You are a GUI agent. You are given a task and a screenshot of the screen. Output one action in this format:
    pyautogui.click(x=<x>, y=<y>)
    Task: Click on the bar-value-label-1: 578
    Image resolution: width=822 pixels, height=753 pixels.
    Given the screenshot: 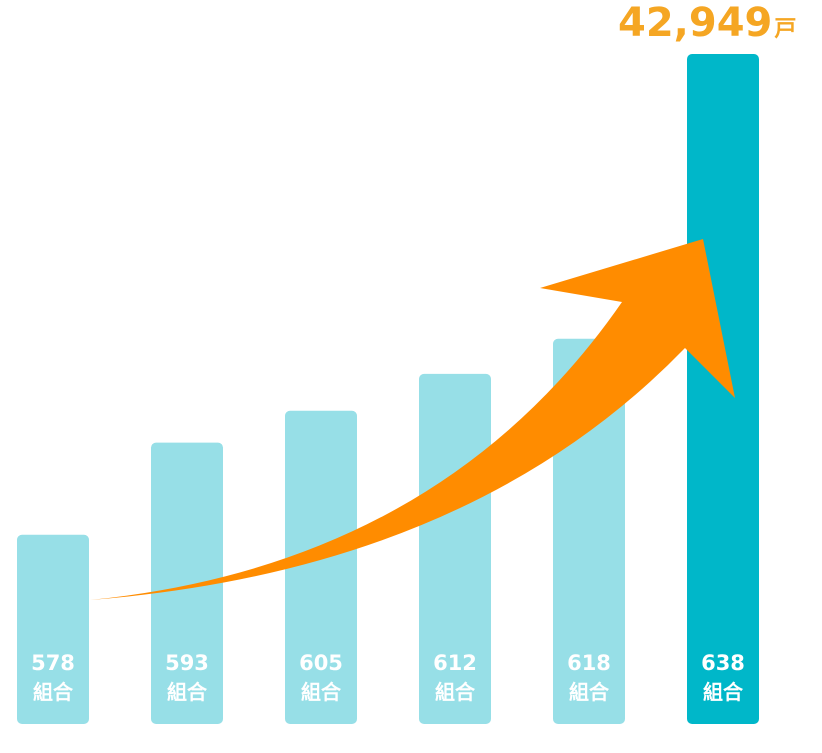 What is the action you would take?
    pyautogui.click(x=53, y=663)
    